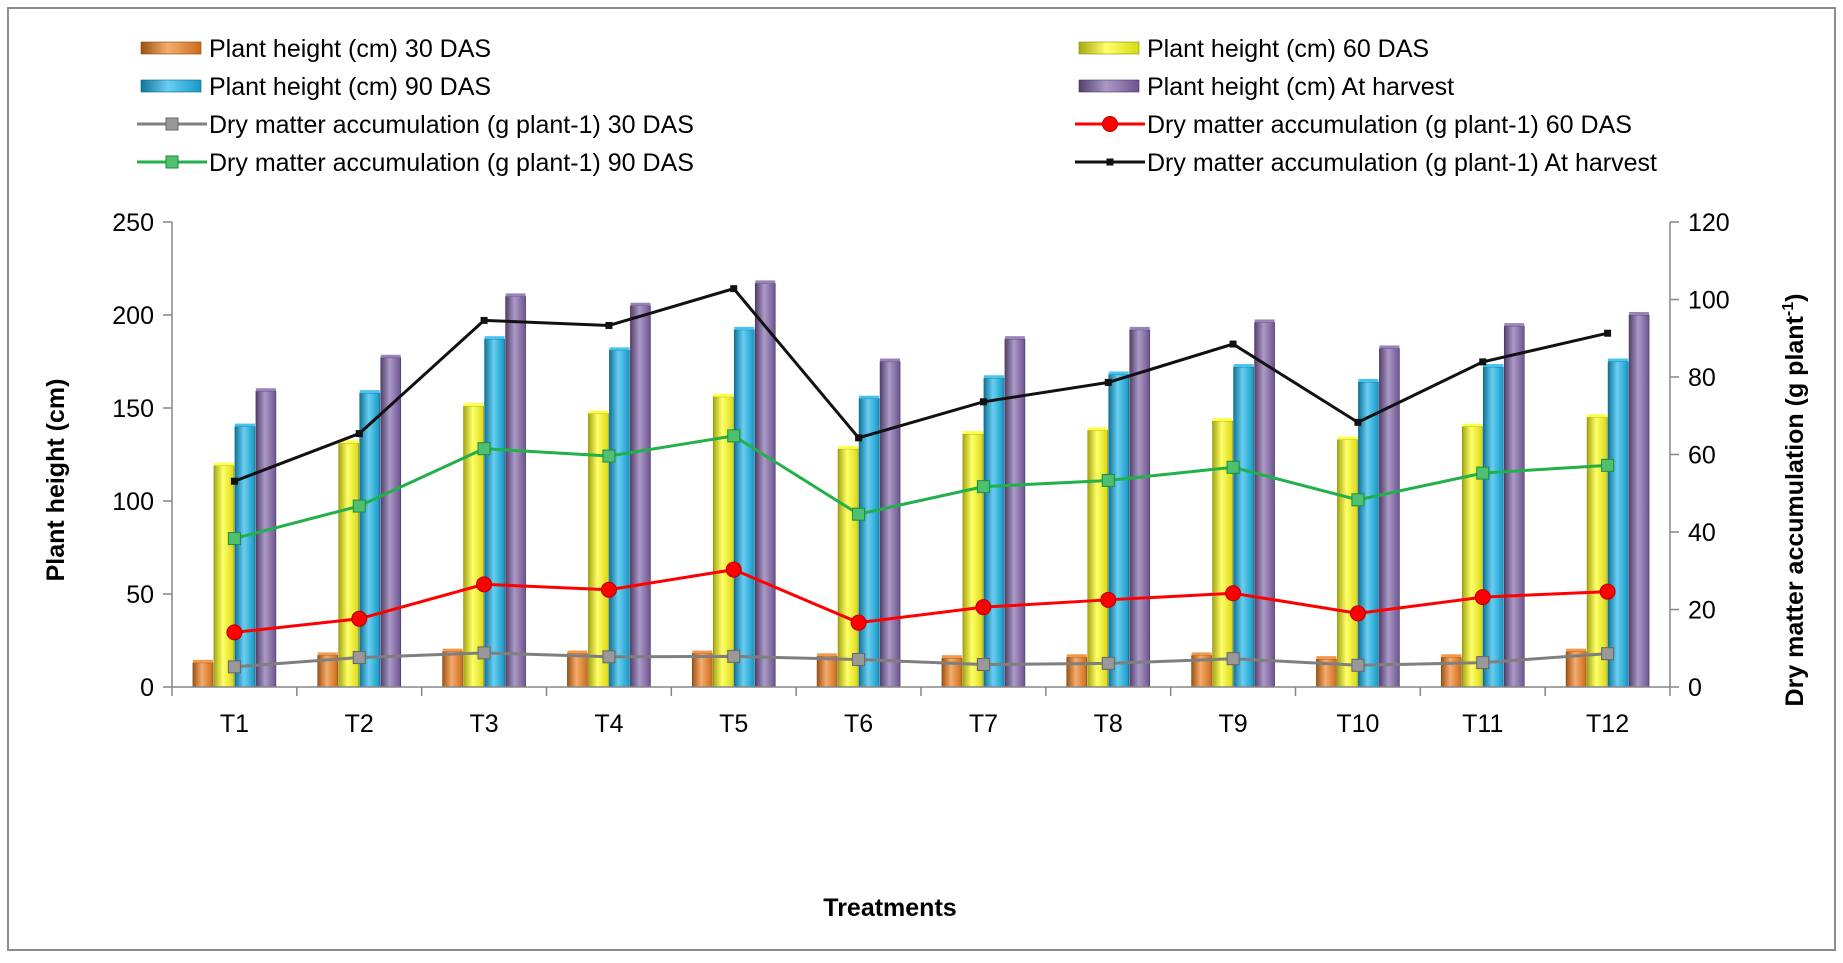 The image size is (1843, 963). Describe the element at coordinates (359, 724) in the screenshot. I see `x-tick-label: T2` at that location.